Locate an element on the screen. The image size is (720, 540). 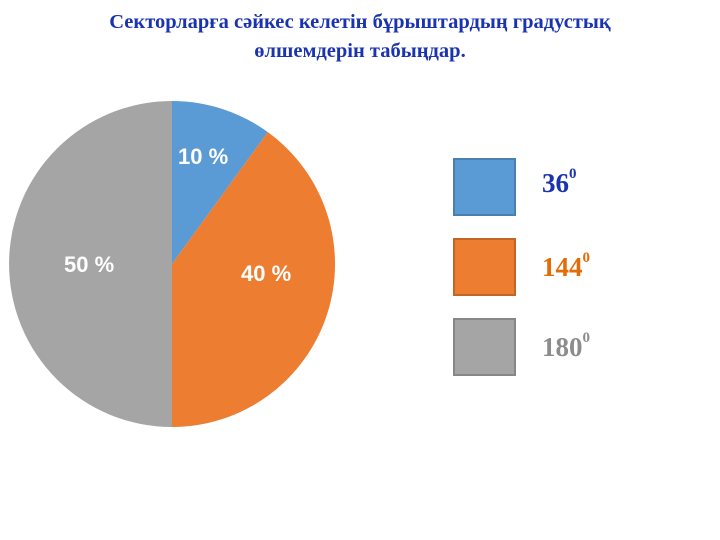
legend-value-180: 1800 is located at coordinates (566, 346).